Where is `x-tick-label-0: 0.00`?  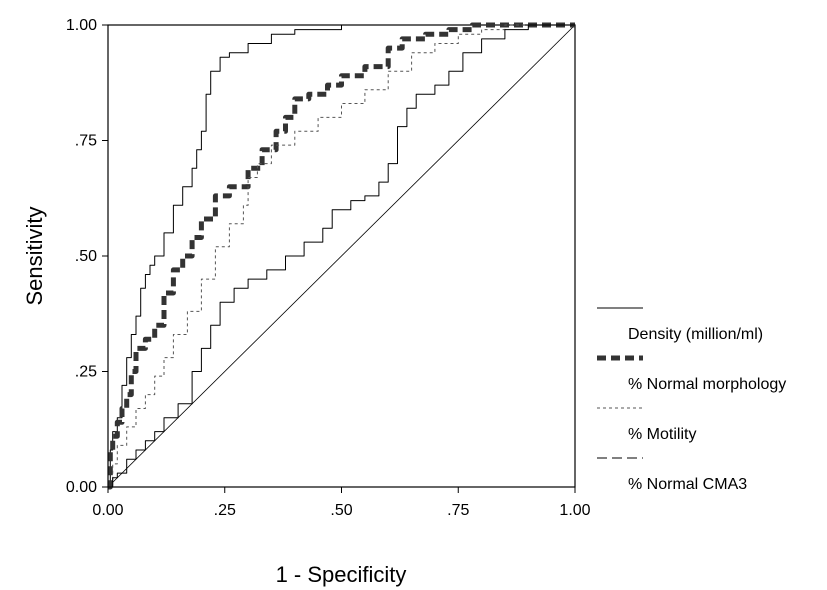
x-tick-label-0: 0.00 is located at coordinates (107, 510).